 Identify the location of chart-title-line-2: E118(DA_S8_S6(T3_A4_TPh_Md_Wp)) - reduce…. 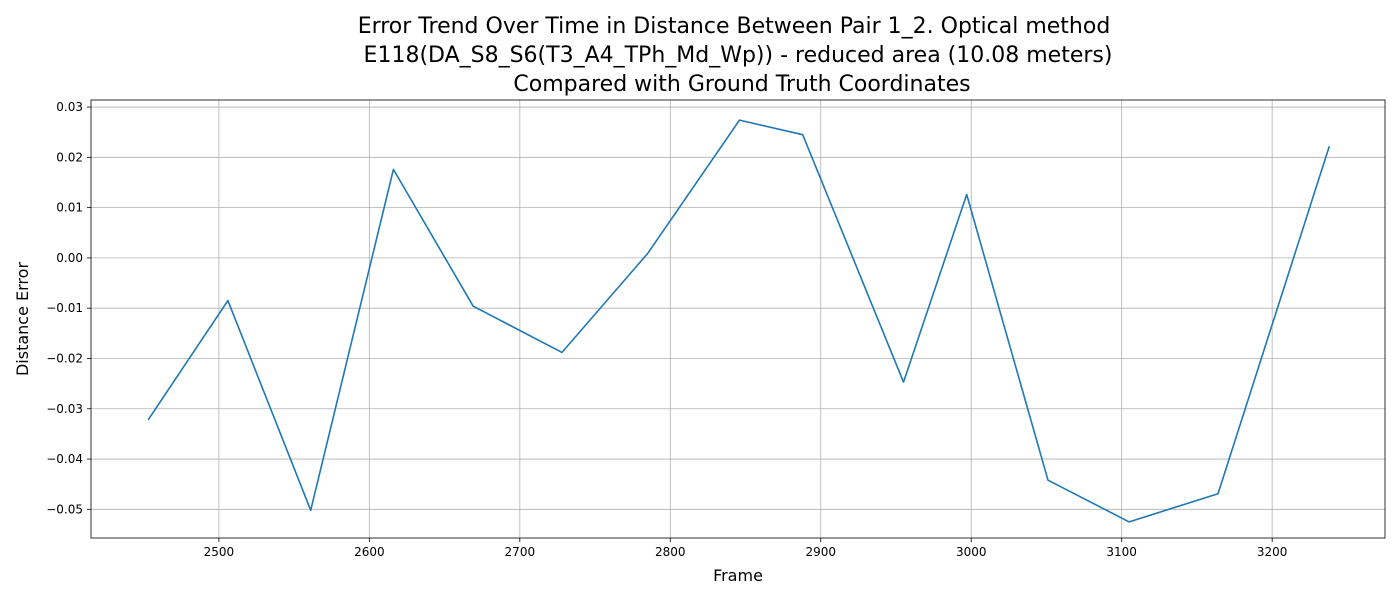
(738, 55).